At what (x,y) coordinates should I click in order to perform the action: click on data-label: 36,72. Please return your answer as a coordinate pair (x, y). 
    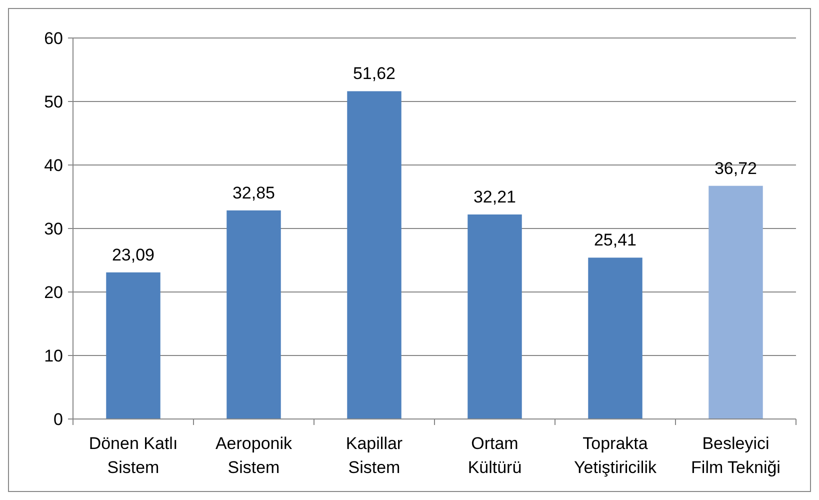
    Looking at the image, I should click on (736, 168).